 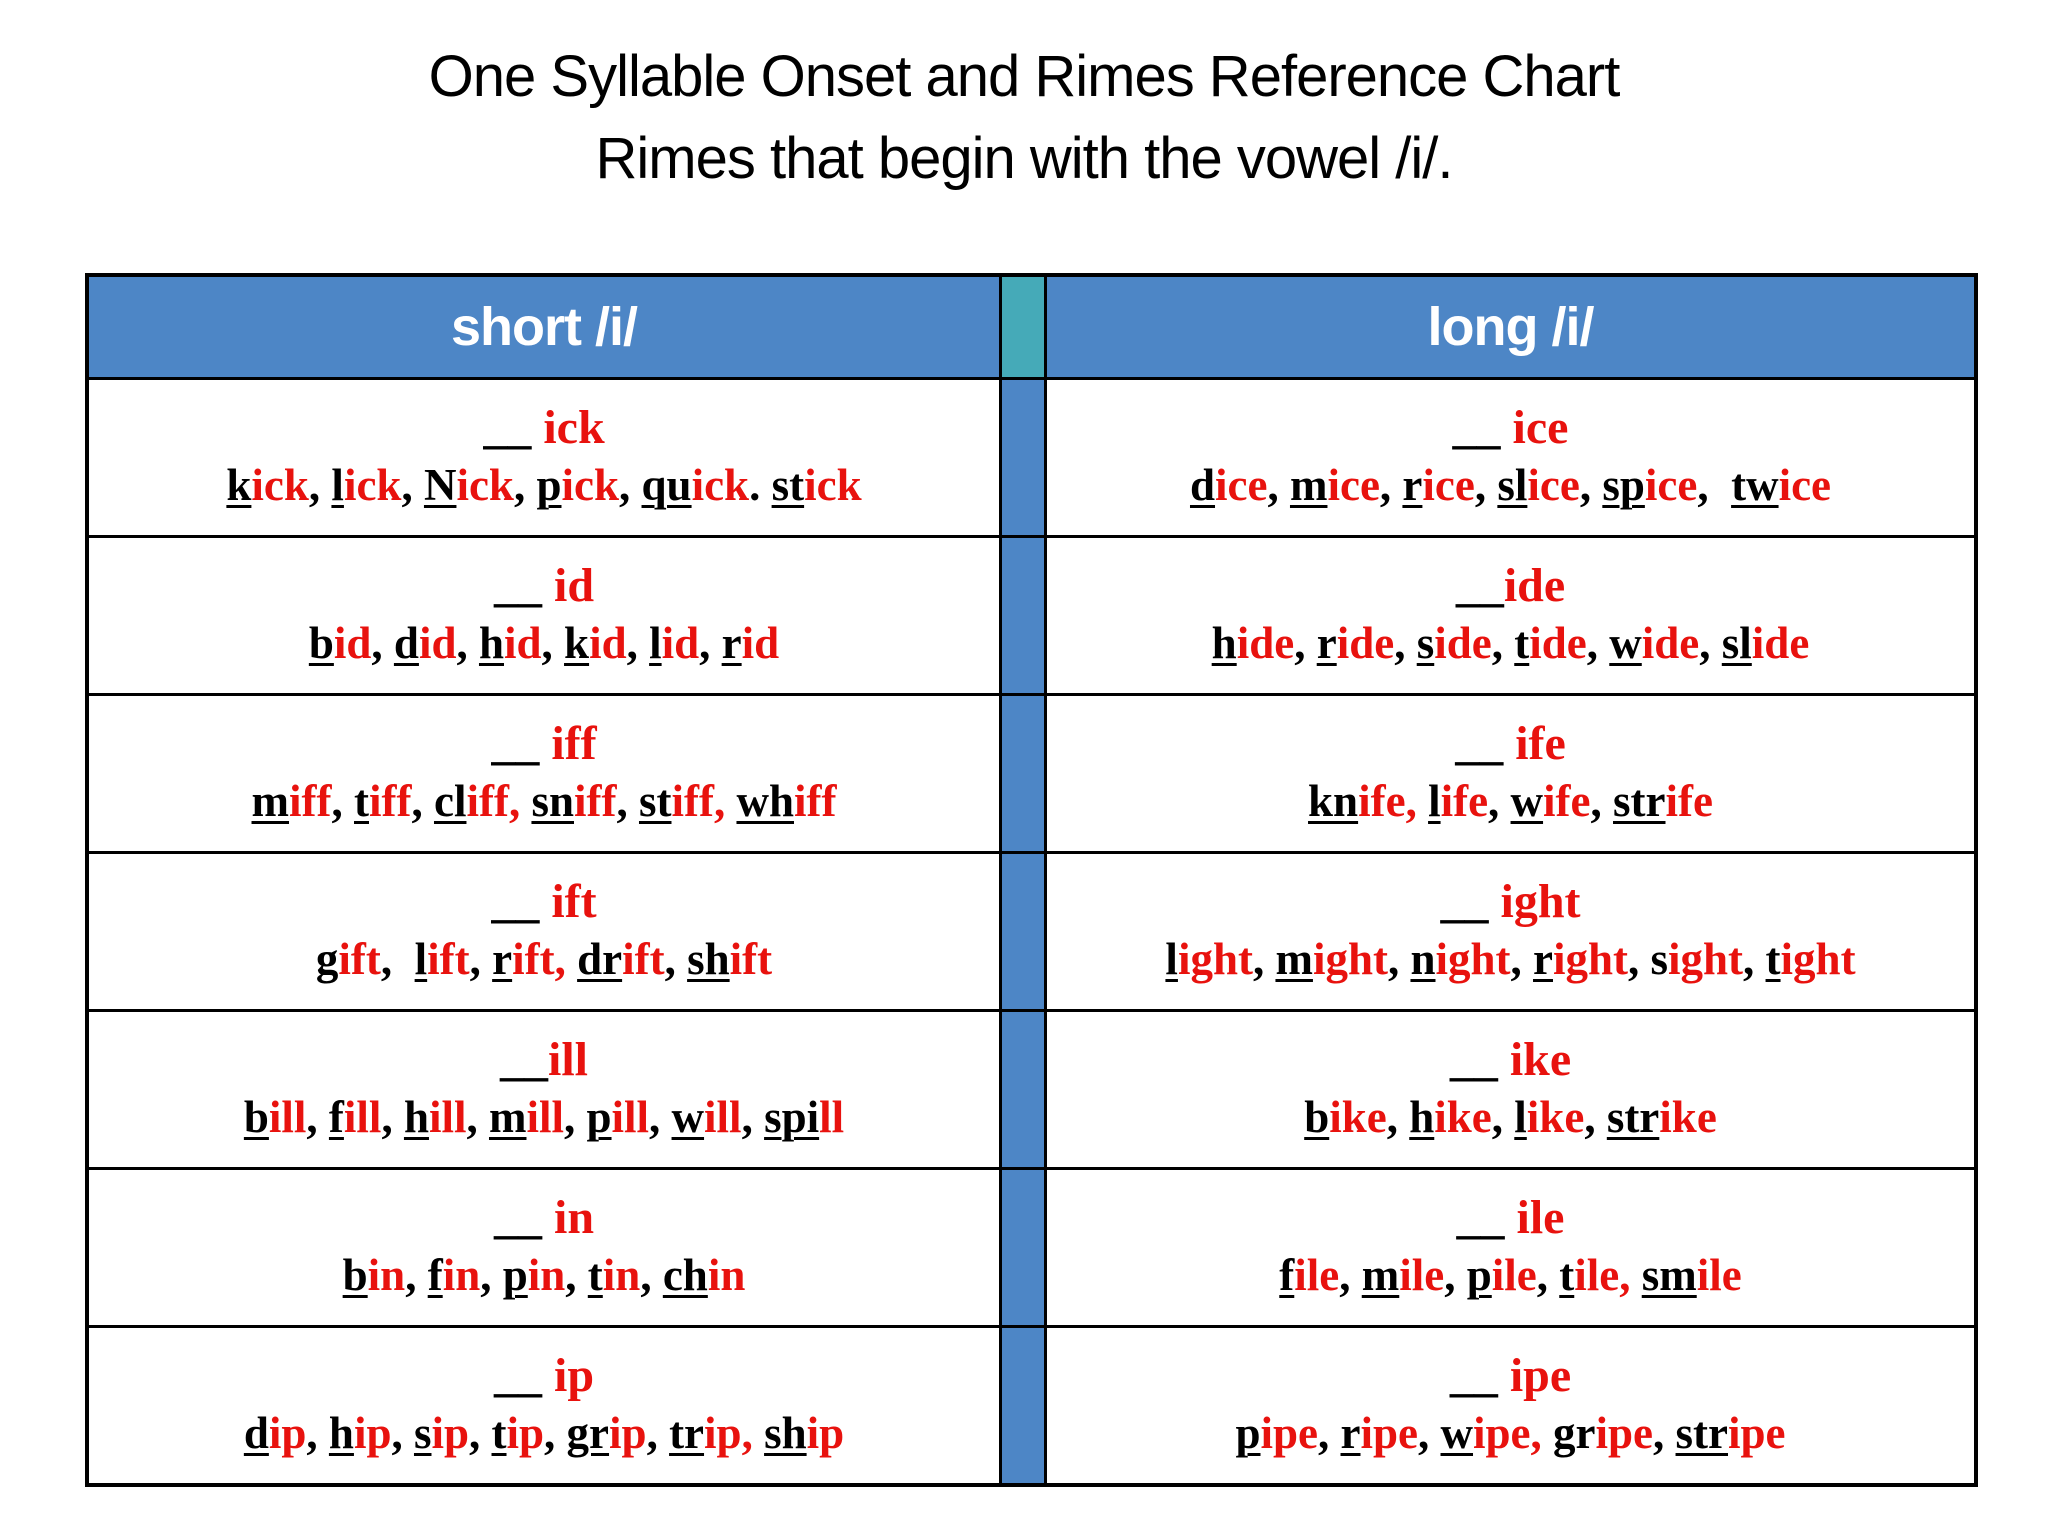 What do you see at coordinates (1623, 484) in the screenshot?
I see `word-segment: sp` at bounding box center [1623, 484].